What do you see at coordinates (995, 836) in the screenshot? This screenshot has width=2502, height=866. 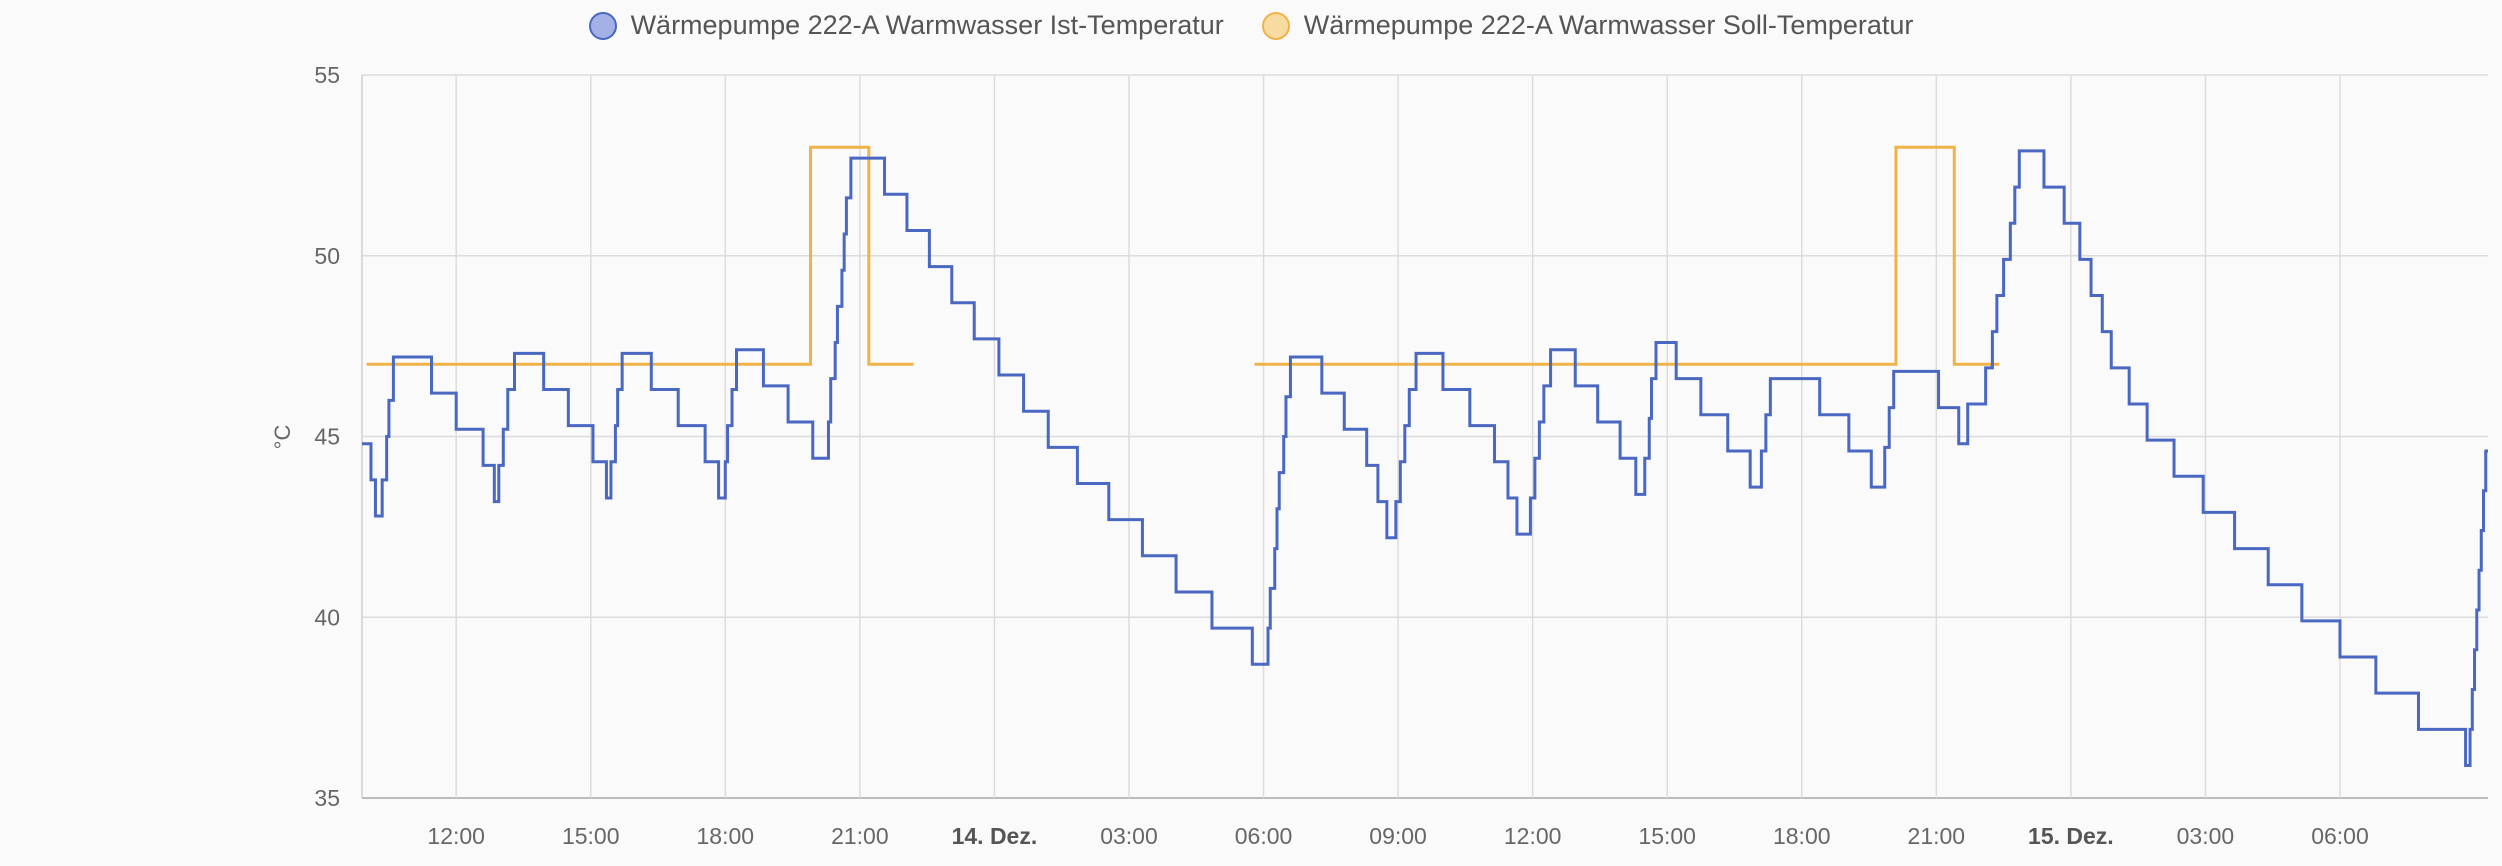 I see `x-tick-label: 14. Dez.` at bounding box center [995, 836].